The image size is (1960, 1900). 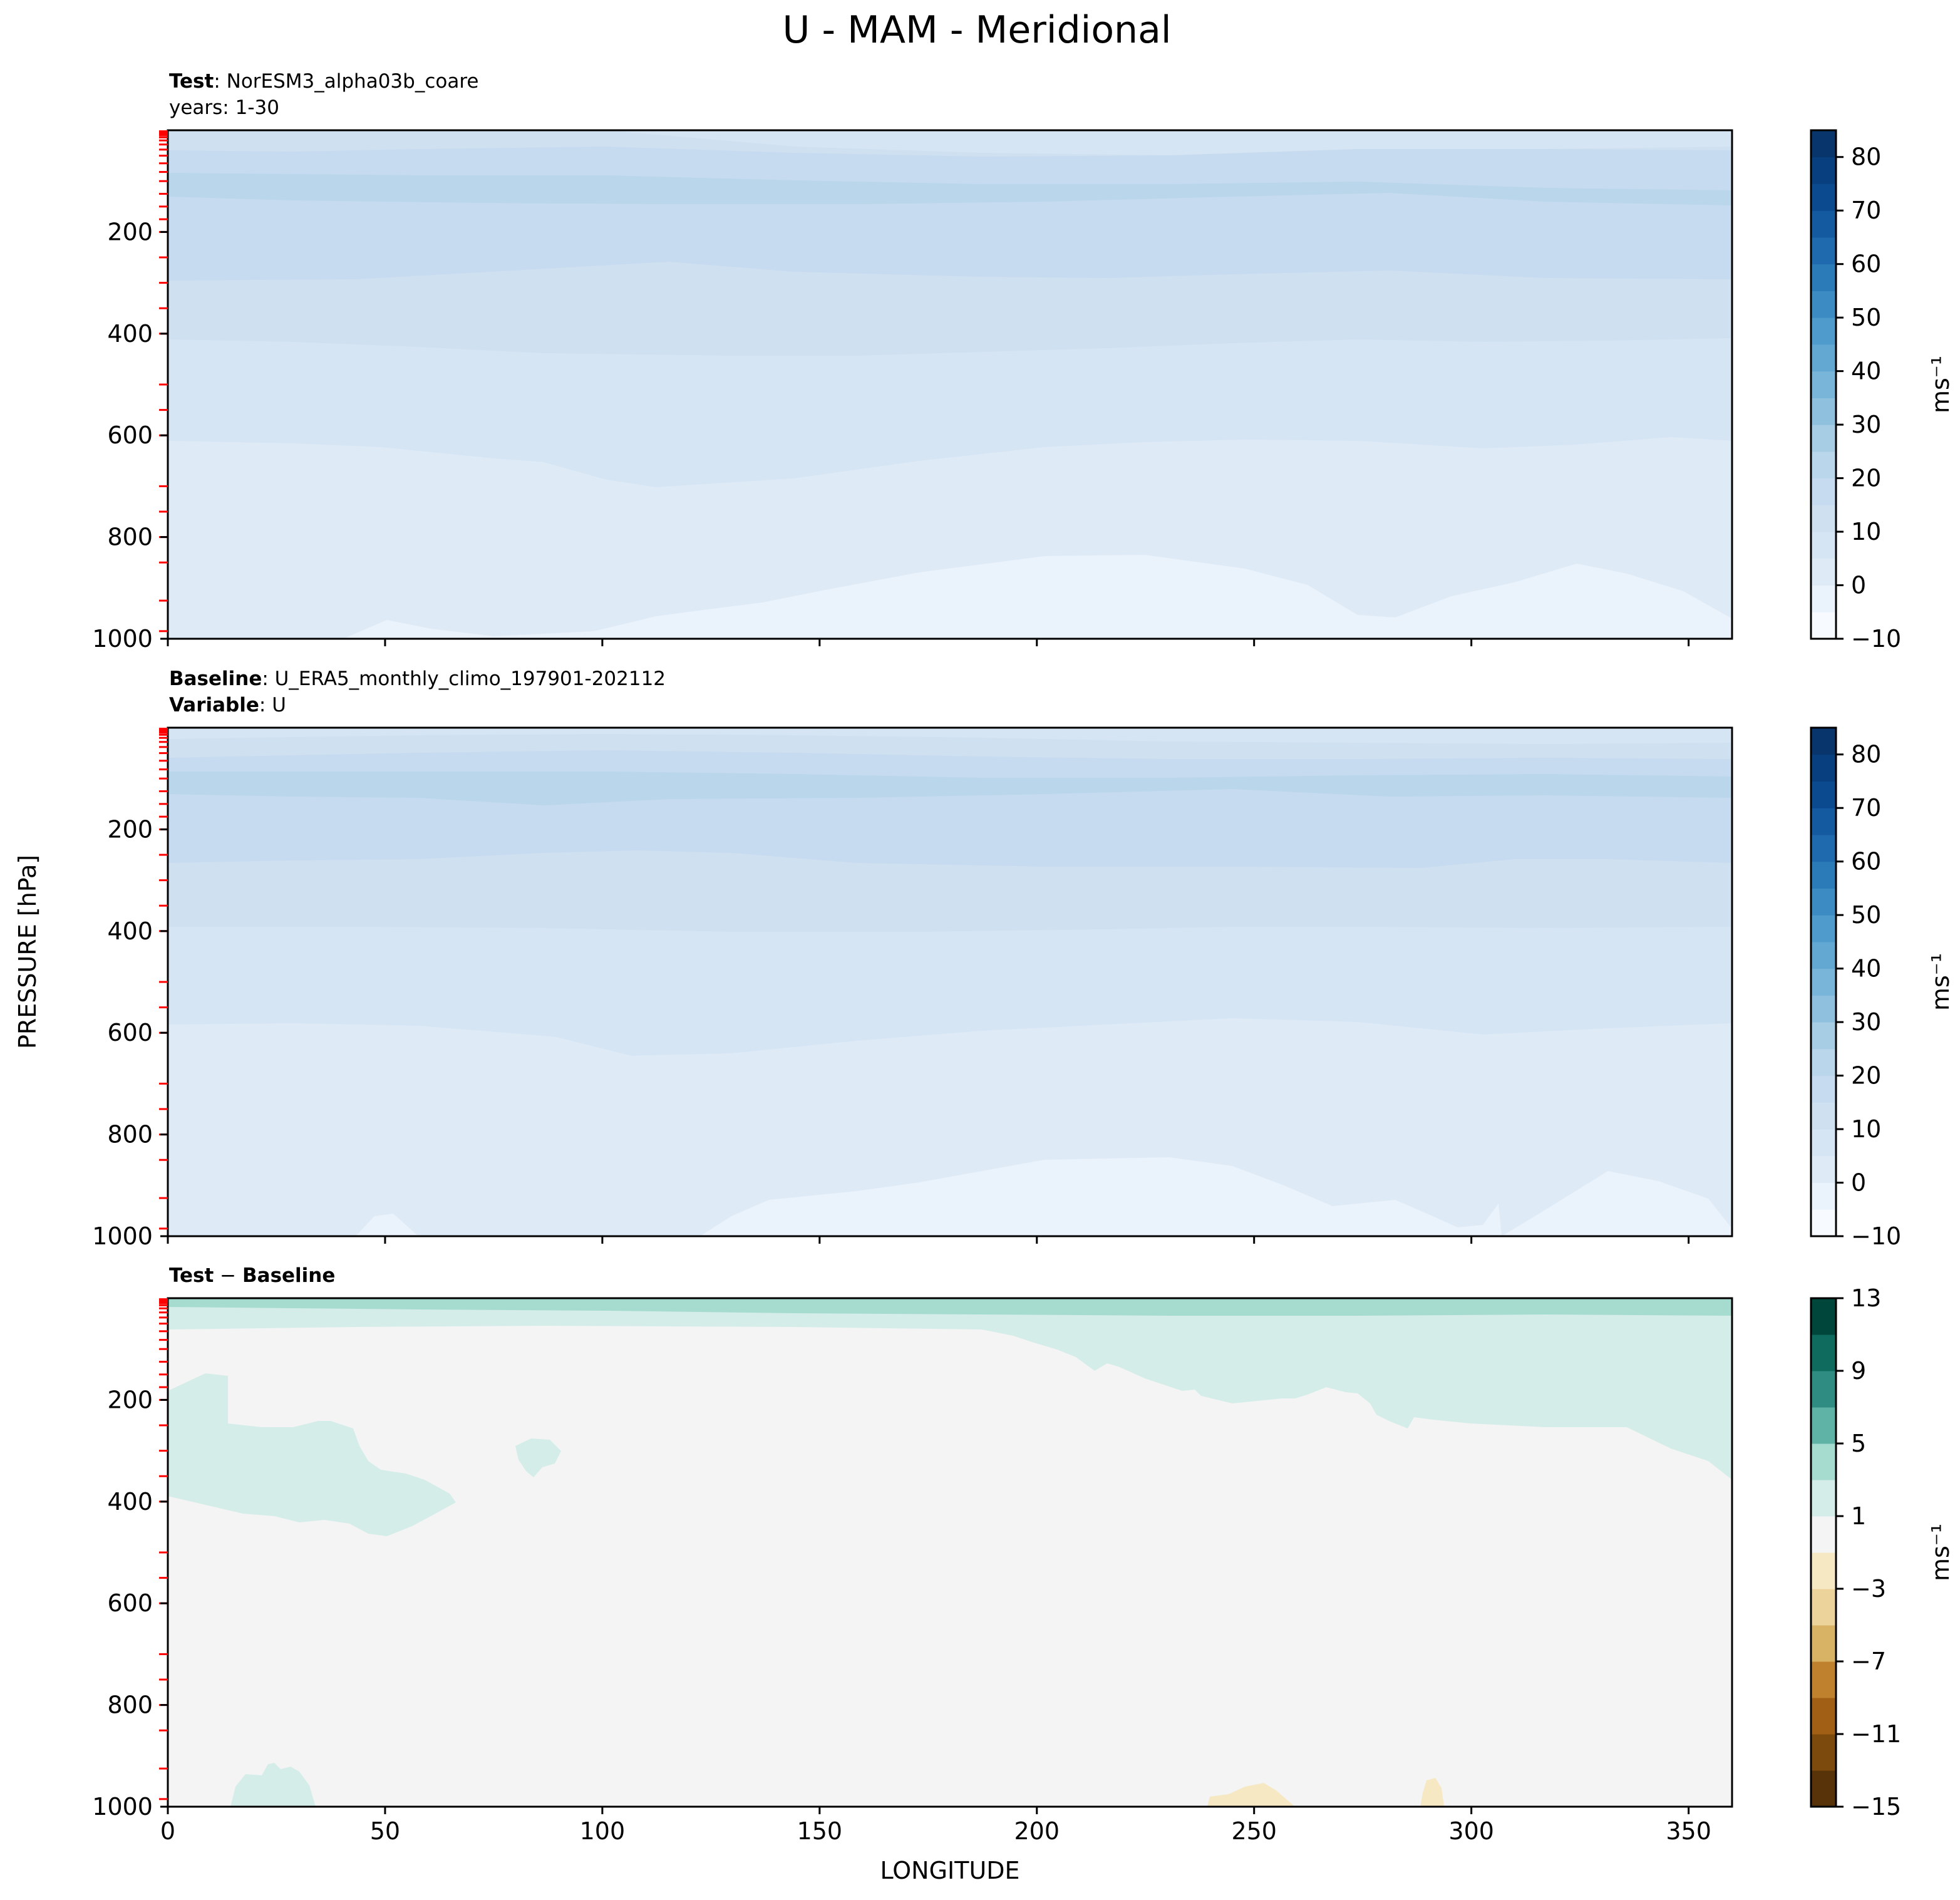 What do you see at coordinates (163, 1549) in the screenshot?
I see `panel-diff-ref-ticks` at bounding box center [163, 1549].